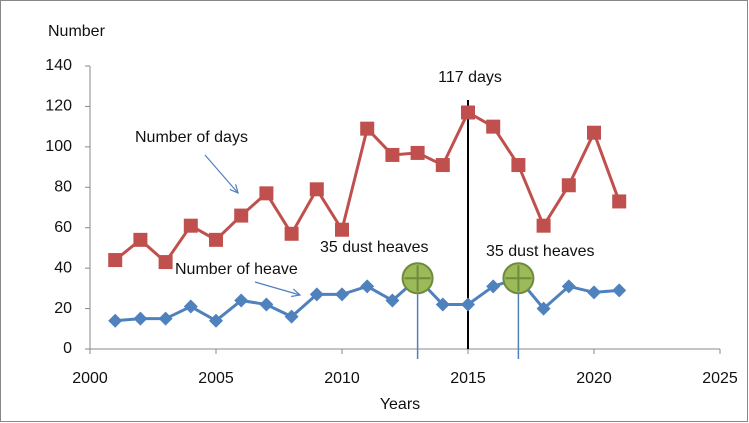  What do you see at coordinates (470, 77) in the screenshot?
I see `annotation: 117 days` at bounding box center [470, 77].